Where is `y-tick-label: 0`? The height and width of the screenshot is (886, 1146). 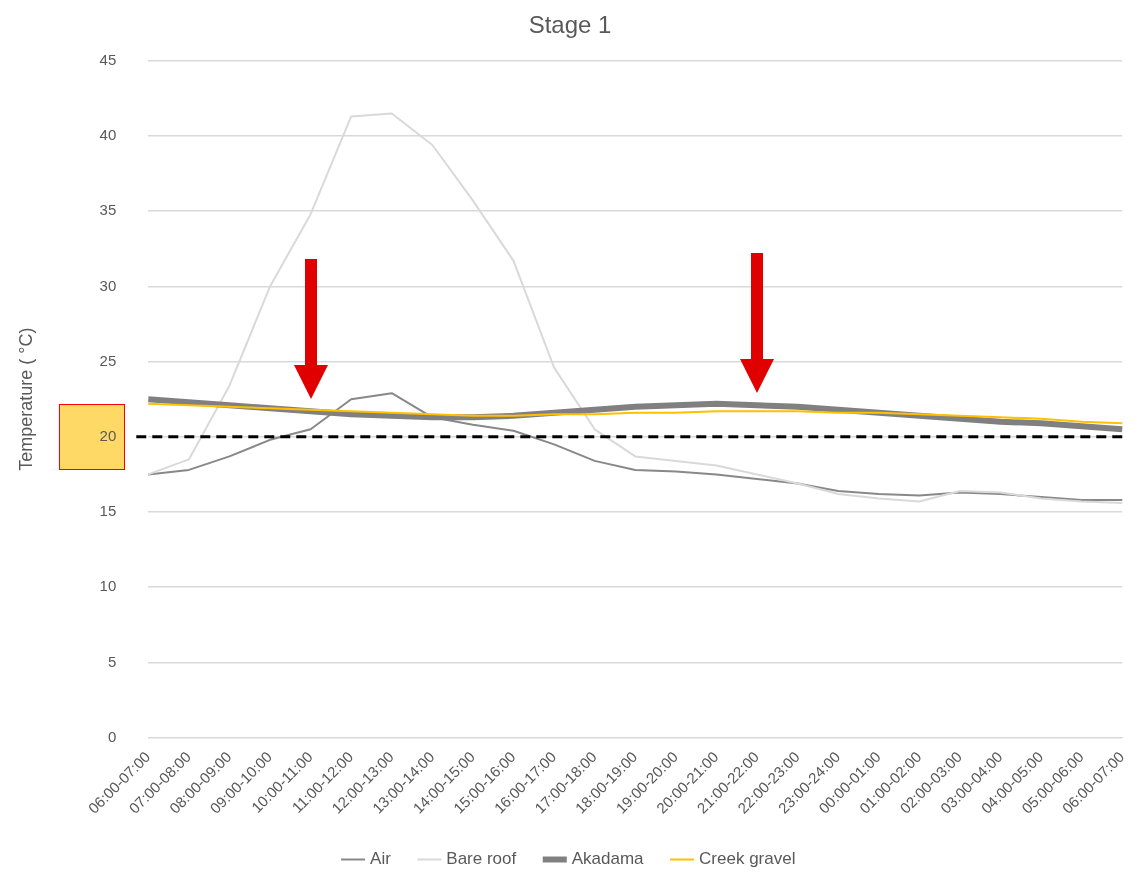 y-tick-label: 0 is located at coordinates (112, 736).